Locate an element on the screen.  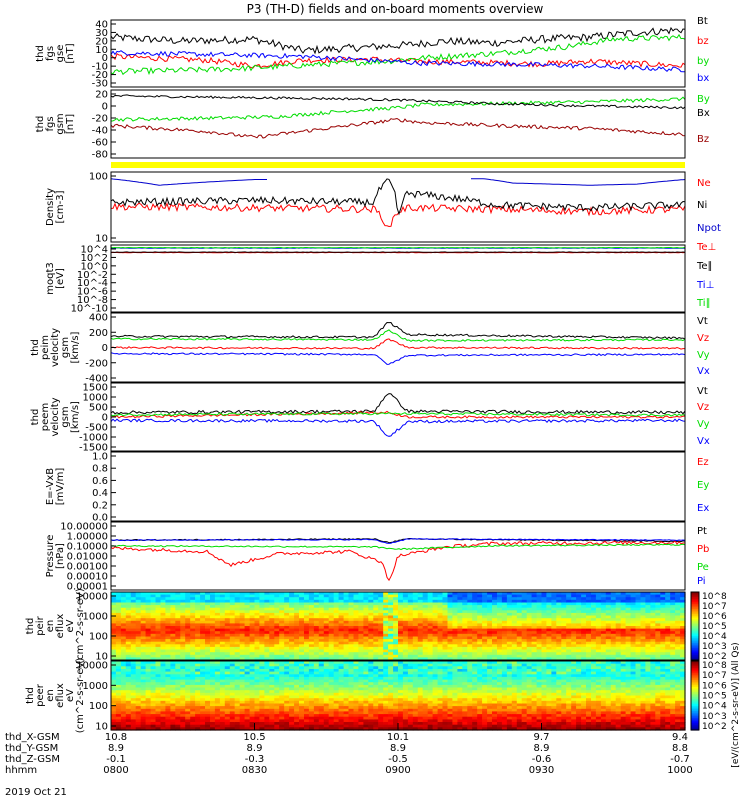
ylabel-line: E=-VxB is located at coordinates (50, 486).